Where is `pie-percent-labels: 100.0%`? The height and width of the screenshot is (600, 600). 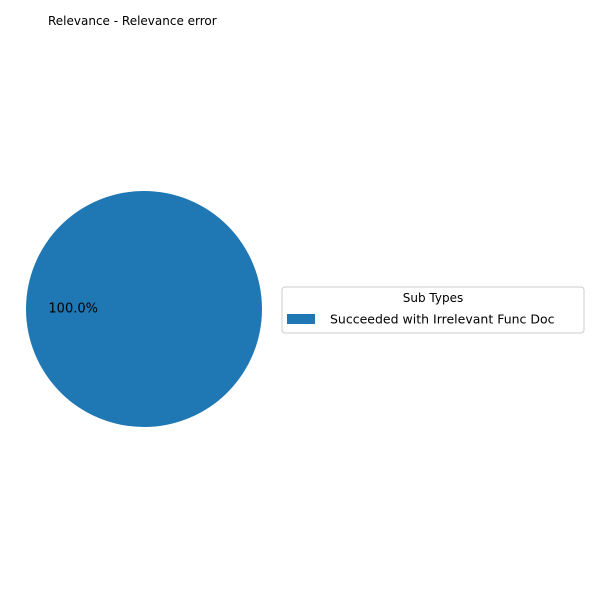
pie-percent-labels: 100.0% is located at coordinates (73, 309).